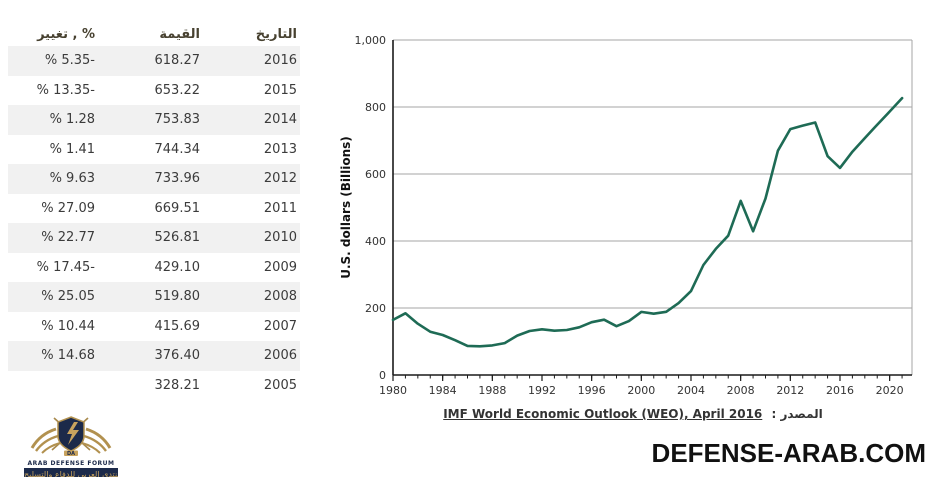 This screenshot has height=477, width=931. Describe the element at coordinates (280, 90) in the screenshot. I see `cell-date: 2015` at that location.